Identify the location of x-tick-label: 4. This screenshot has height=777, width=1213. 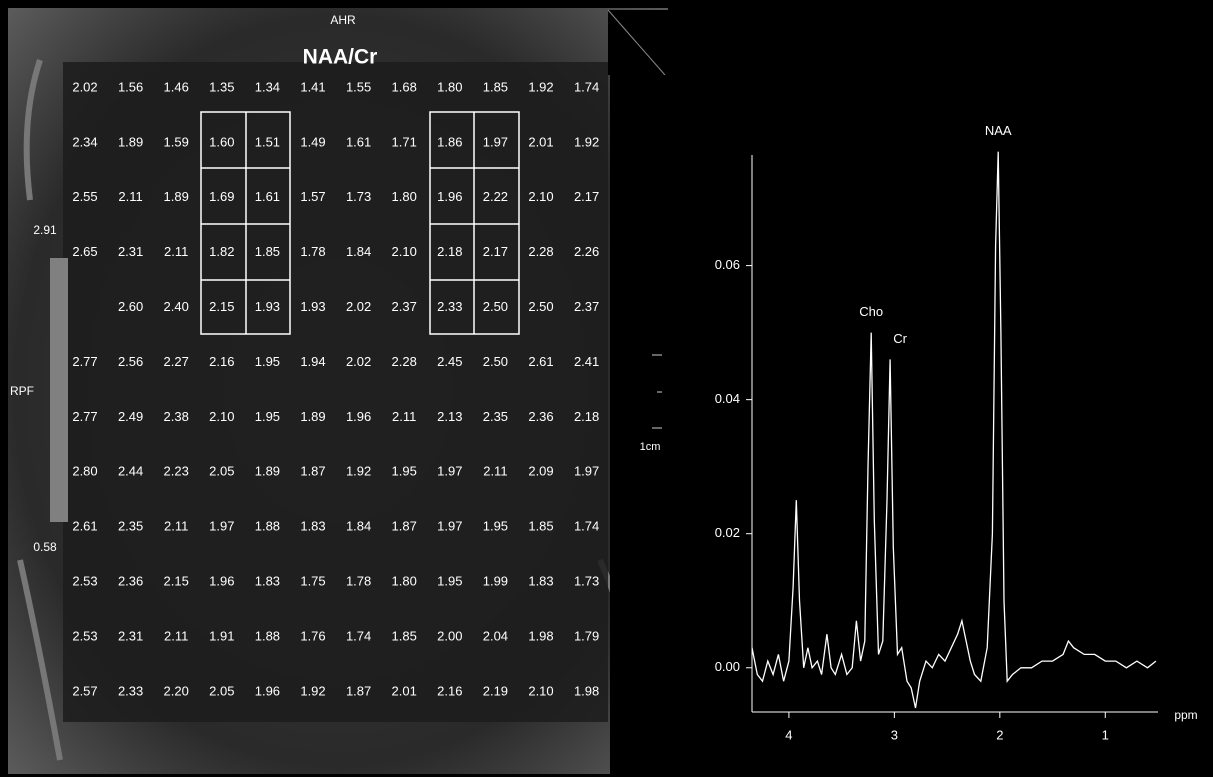
(788, 734).